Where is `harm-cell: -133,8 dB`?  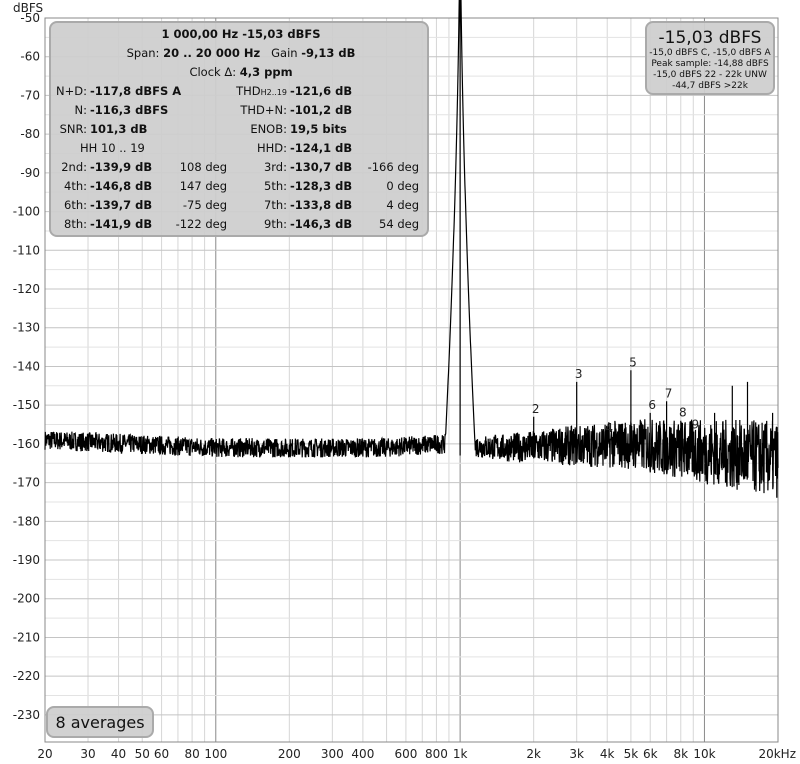 harm-cell: -133,8 dB is located at coordinates (321, 205).